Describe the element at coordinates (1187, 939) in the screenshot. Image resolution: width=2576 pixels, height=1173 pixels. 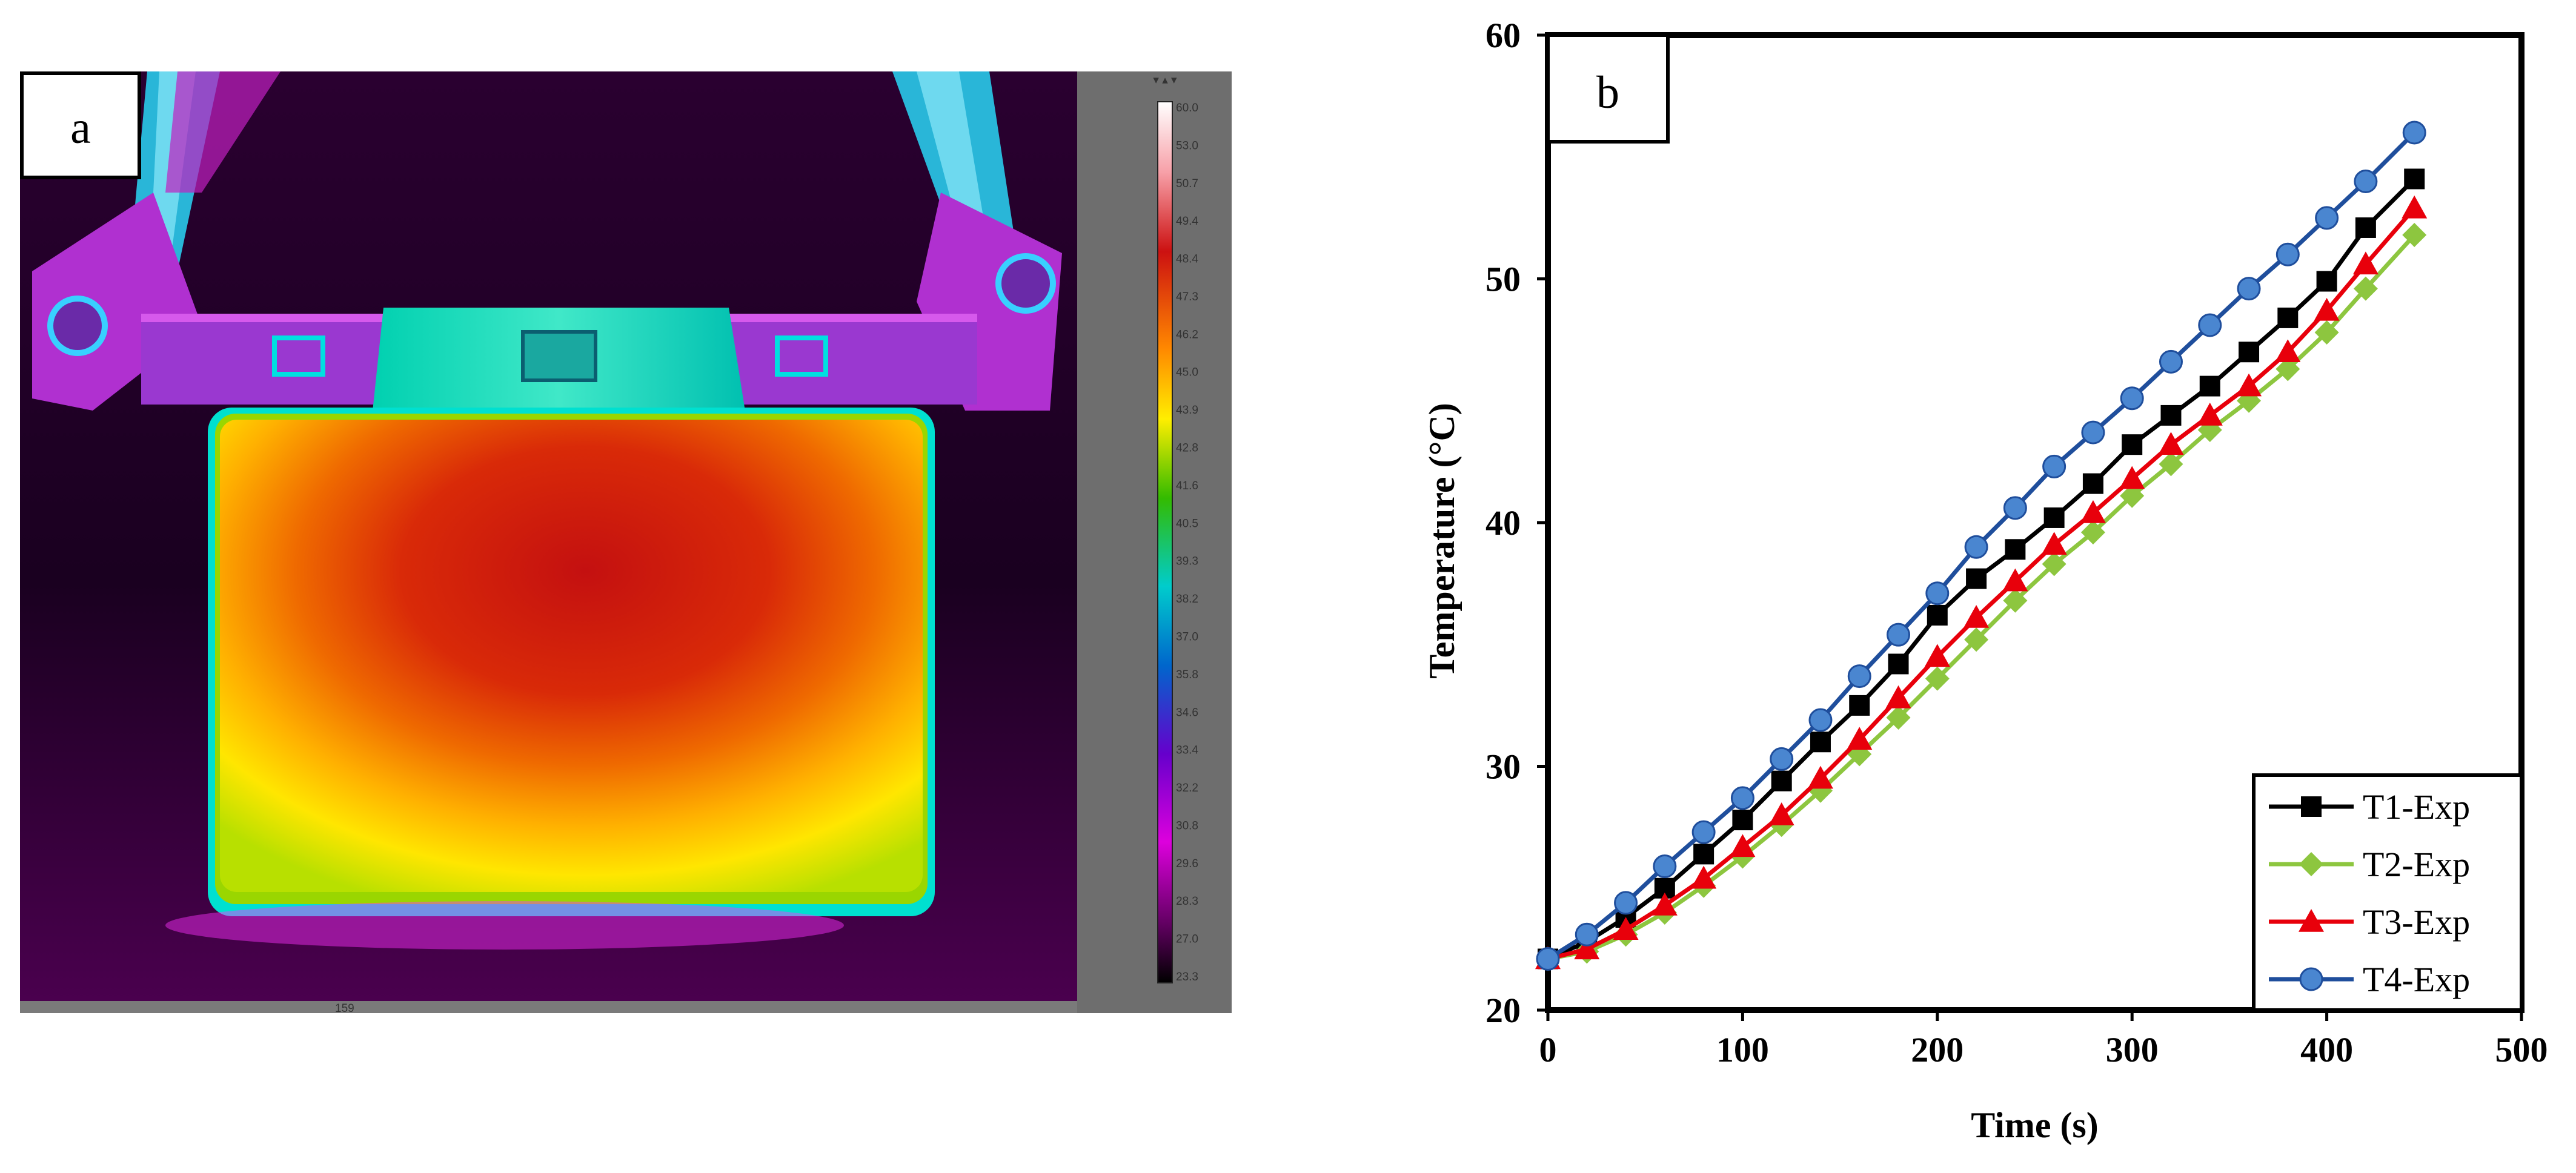
I see `thermal-scale-tick: 27.0` at that location.